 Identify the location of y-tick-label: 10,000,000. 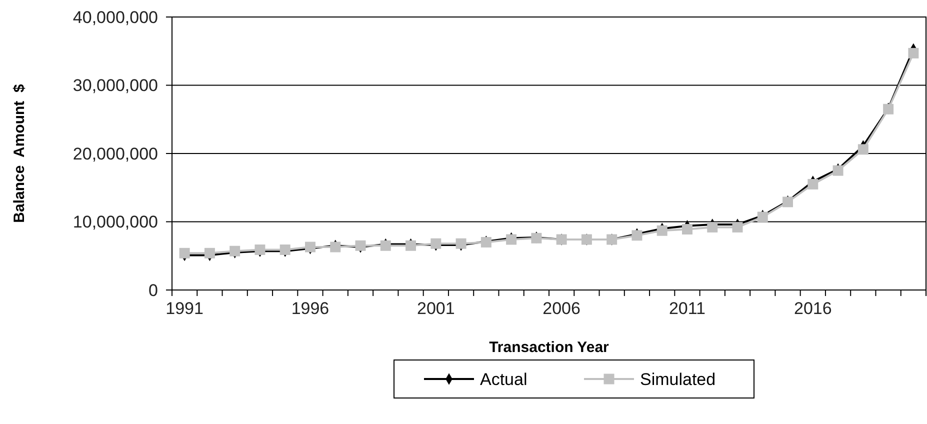
(115, 222).